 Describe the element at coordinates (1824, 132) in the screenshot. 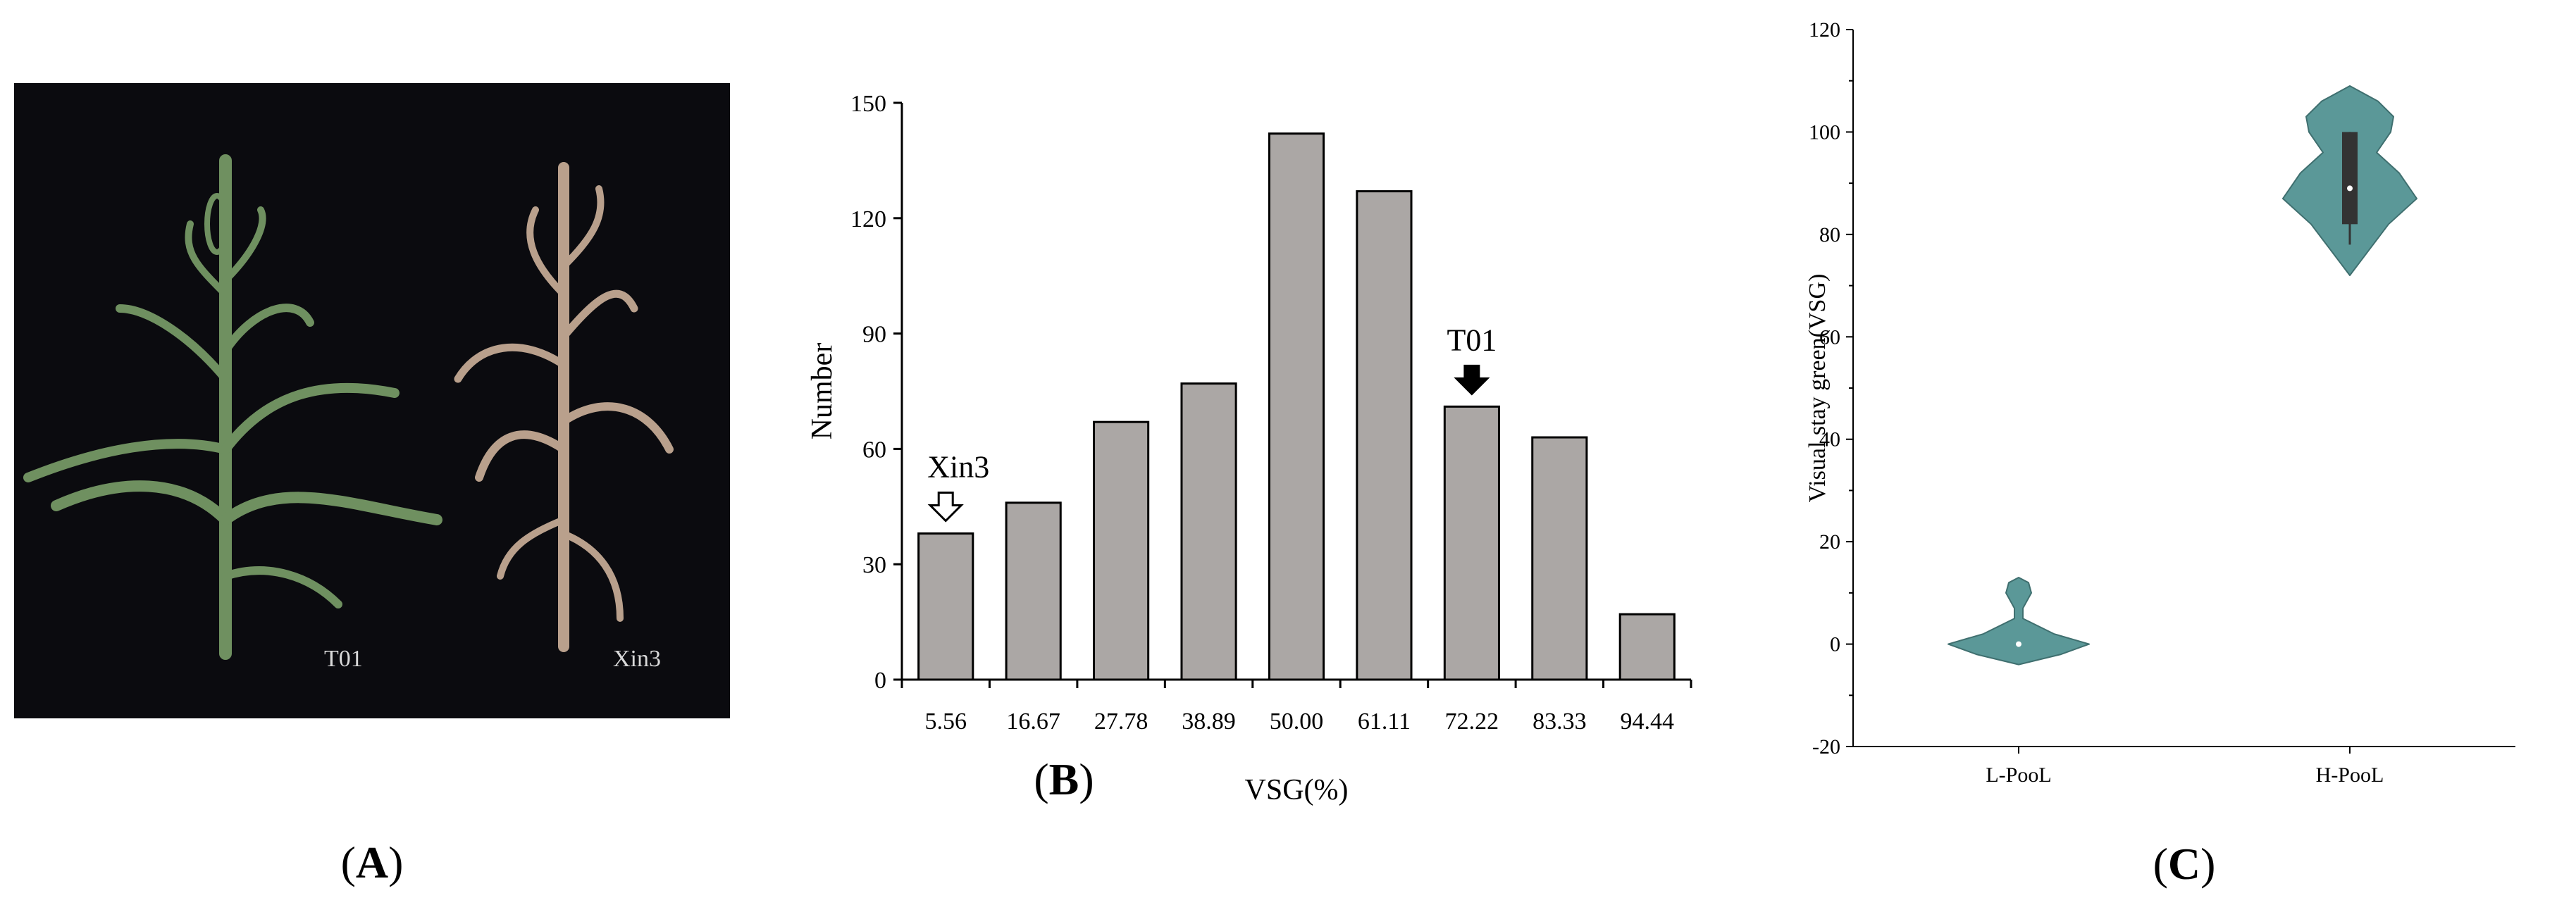

I see `y-tick-label: 100` at that location.